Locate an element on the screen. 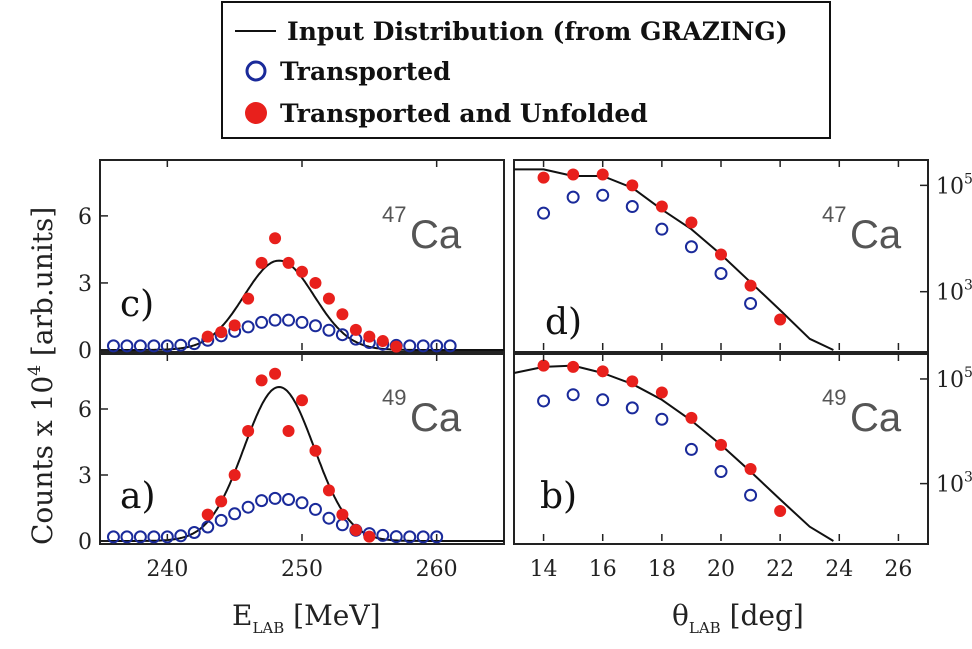  legend-label-transported: Transported is located at coordinates (365, 71).